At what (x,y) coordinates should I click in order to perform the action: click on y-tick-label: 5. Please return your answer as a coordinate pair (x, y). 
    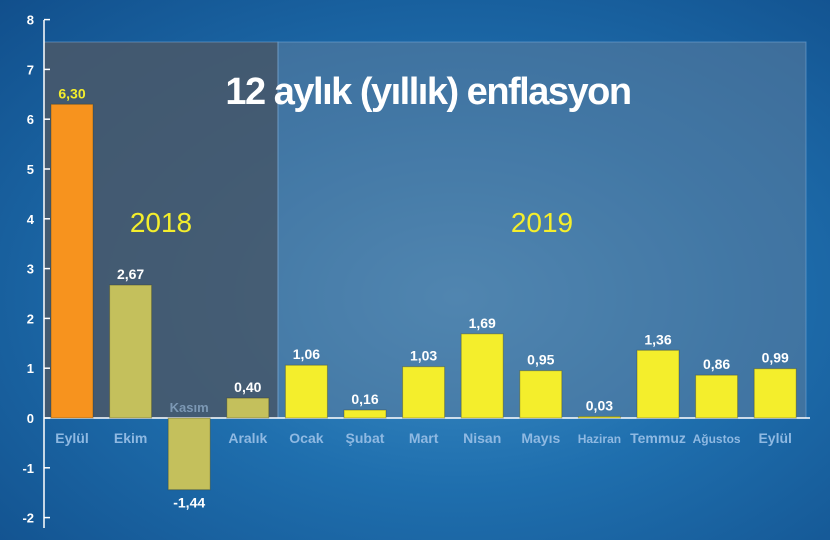
    Looking at the image, I should click on (30, 169).